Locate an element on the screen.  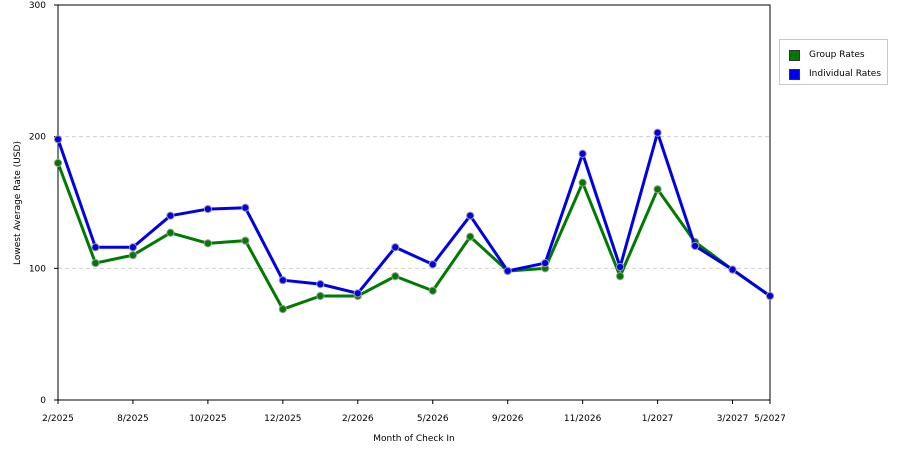
legend-item-group-rates: Group Rates is located at coordinates (827, 55).